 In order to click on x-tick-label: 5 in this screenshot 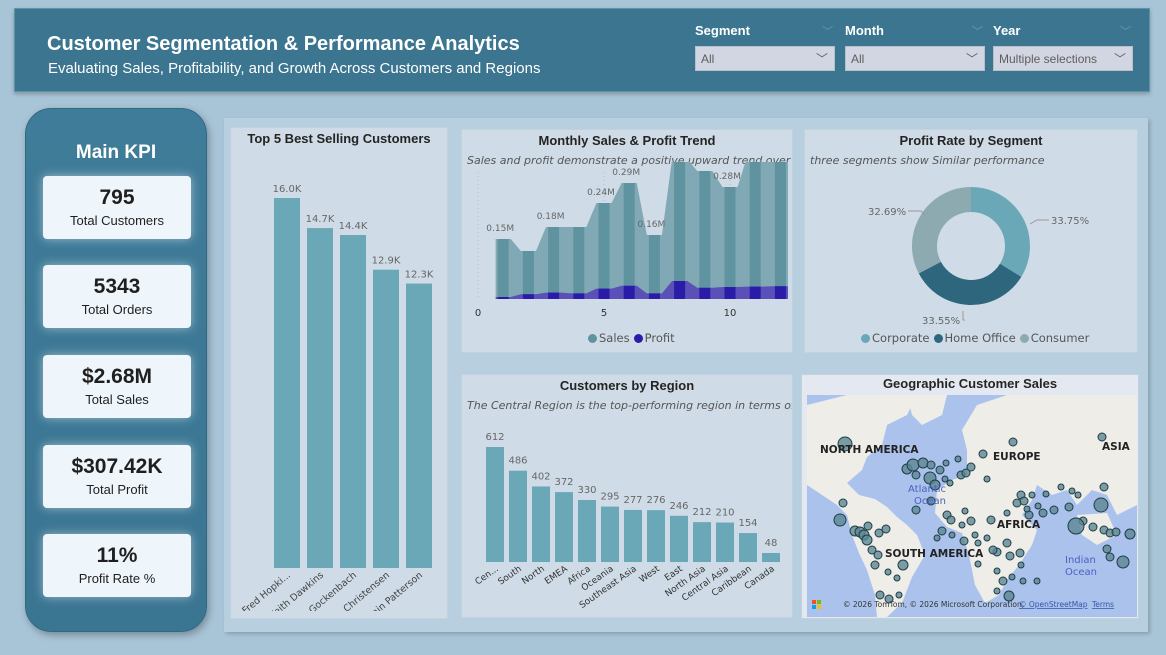, I will do `click(604, 313)`.